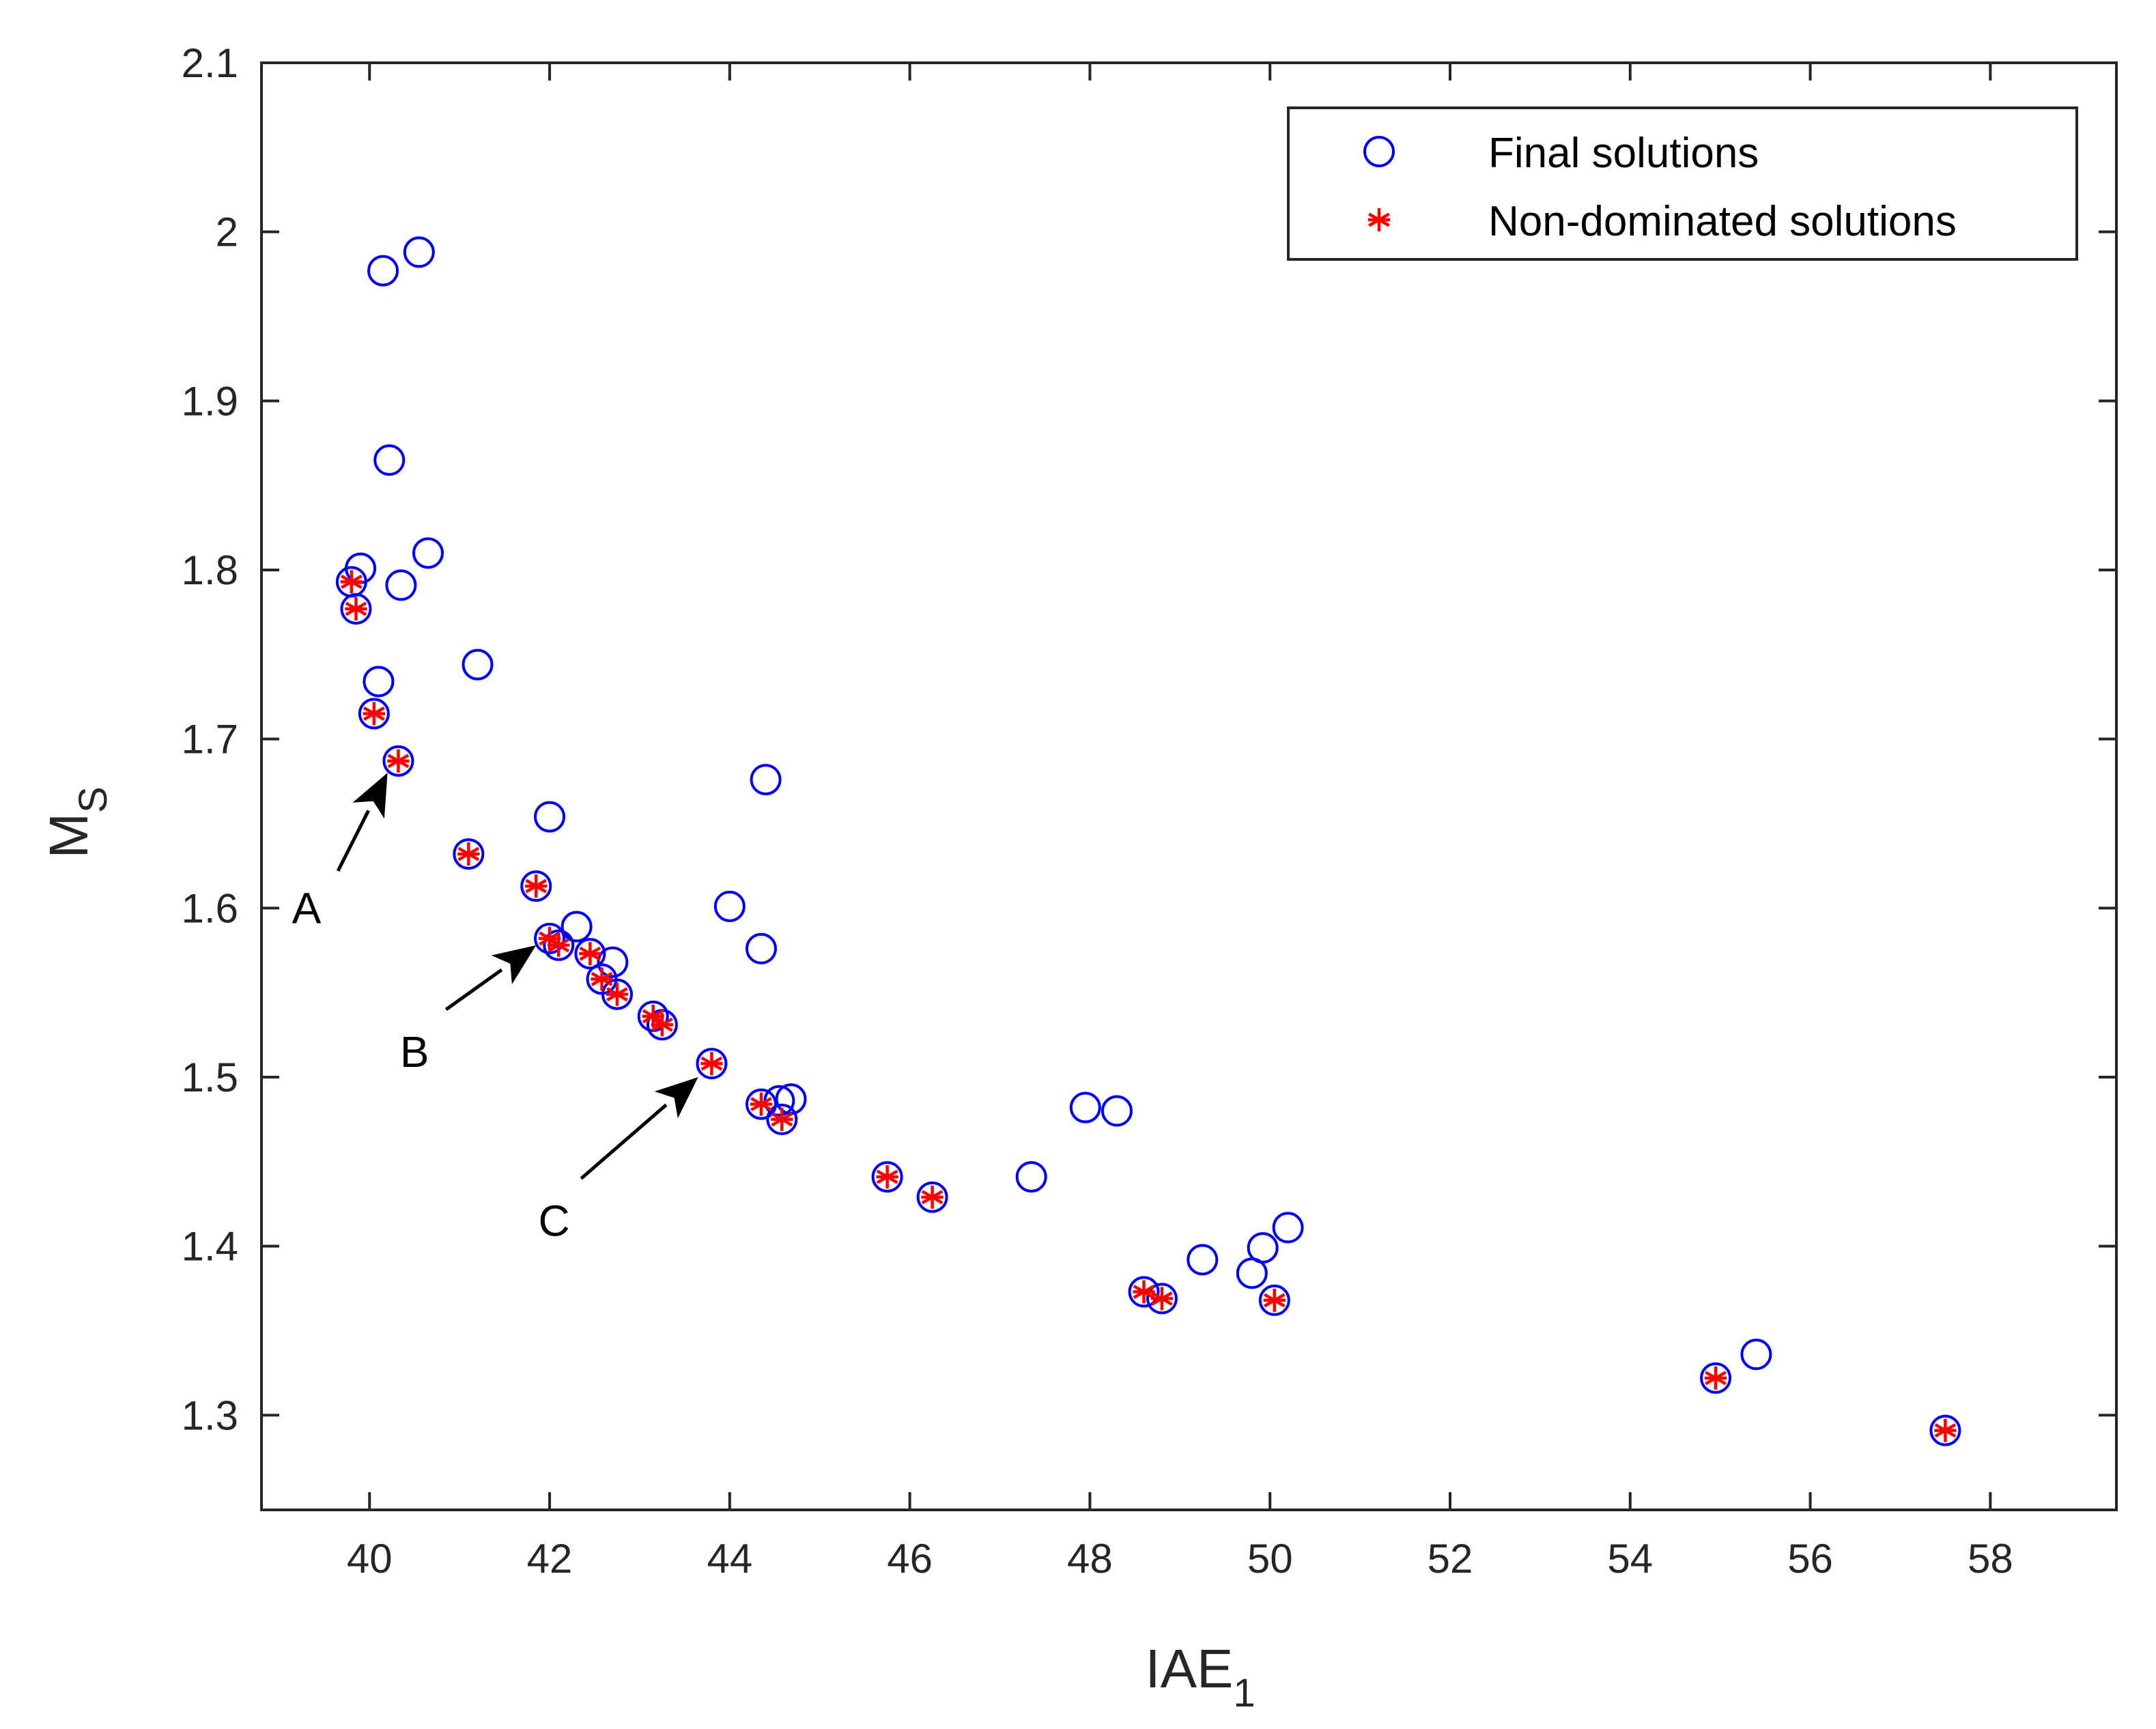 This screenshot has width=2156, height=1729. I want to click on annotation-b: B, so click(468, 1011).